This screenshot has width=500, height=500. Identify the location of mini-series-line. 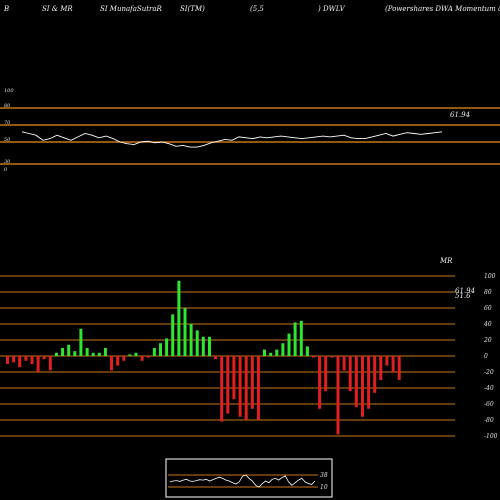
(242, 481).